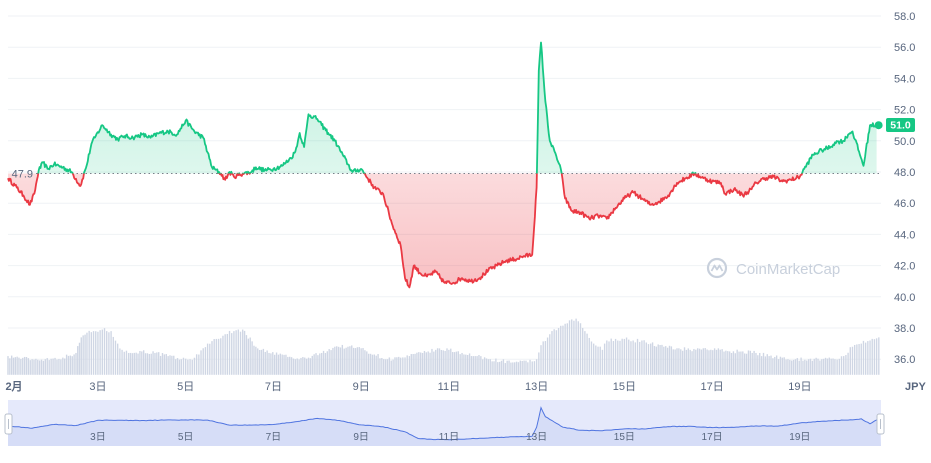  I want to click on watermark: CoinMarketCap, so click(773, 268).